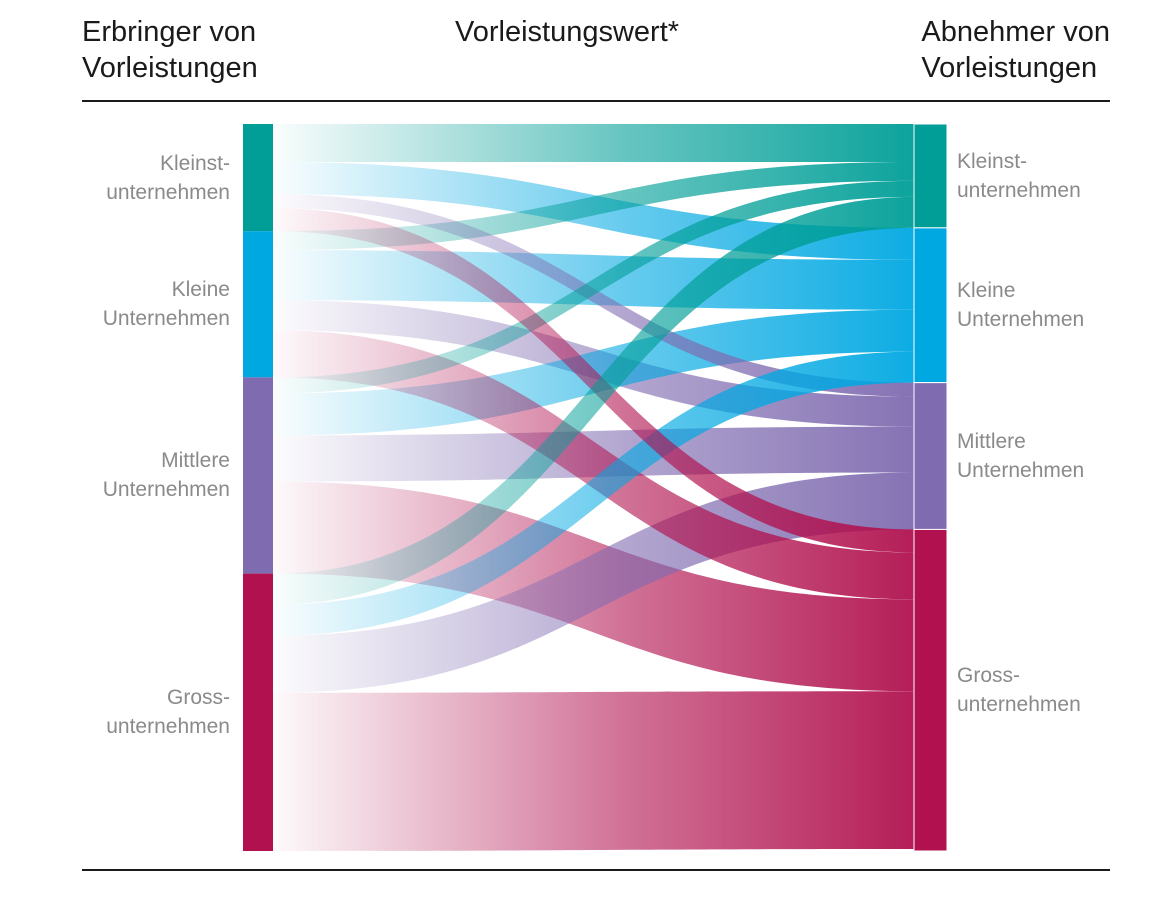 The width and height of the screenshot is (1152, 910). I want to click on source-label-gross: Gross-unternehmen, so click(168, 712).